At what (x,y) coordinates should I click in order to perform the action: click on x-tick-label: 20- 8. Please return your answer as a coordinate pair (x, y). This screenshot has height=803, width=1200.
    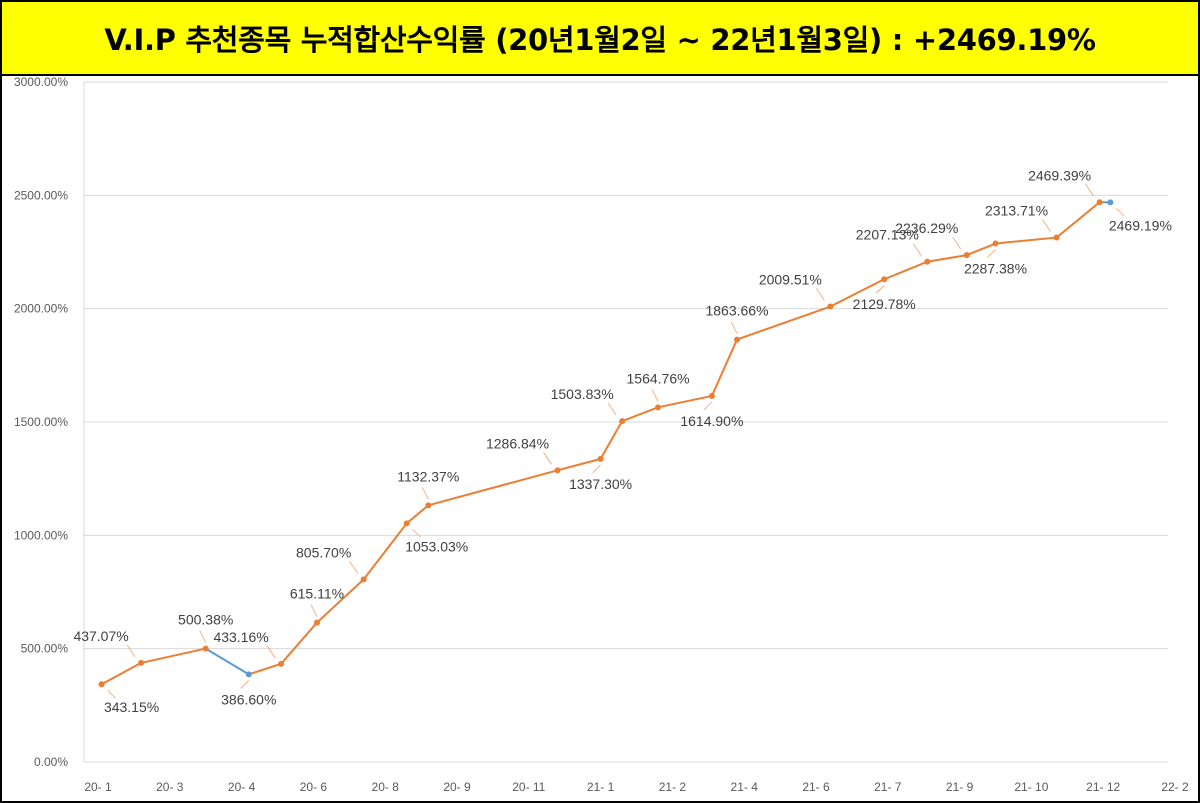
    Looking at the image, I should click on (386, 787).